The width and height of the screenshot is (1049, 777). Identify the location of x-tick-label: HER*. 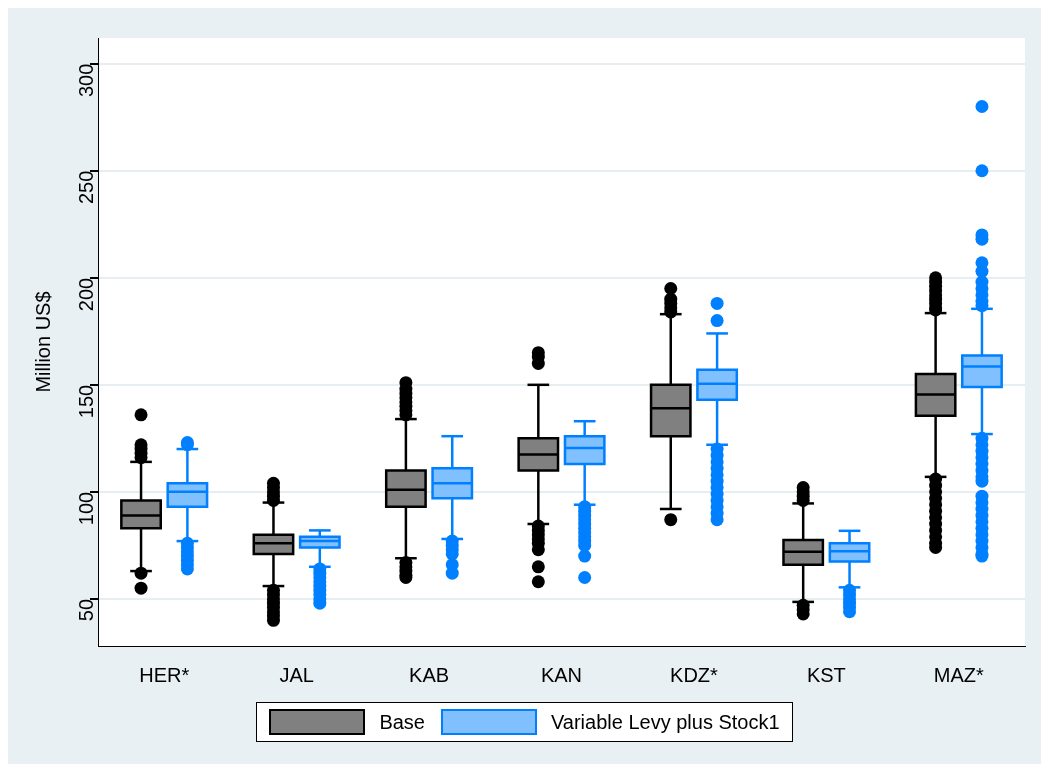
(164, 674).